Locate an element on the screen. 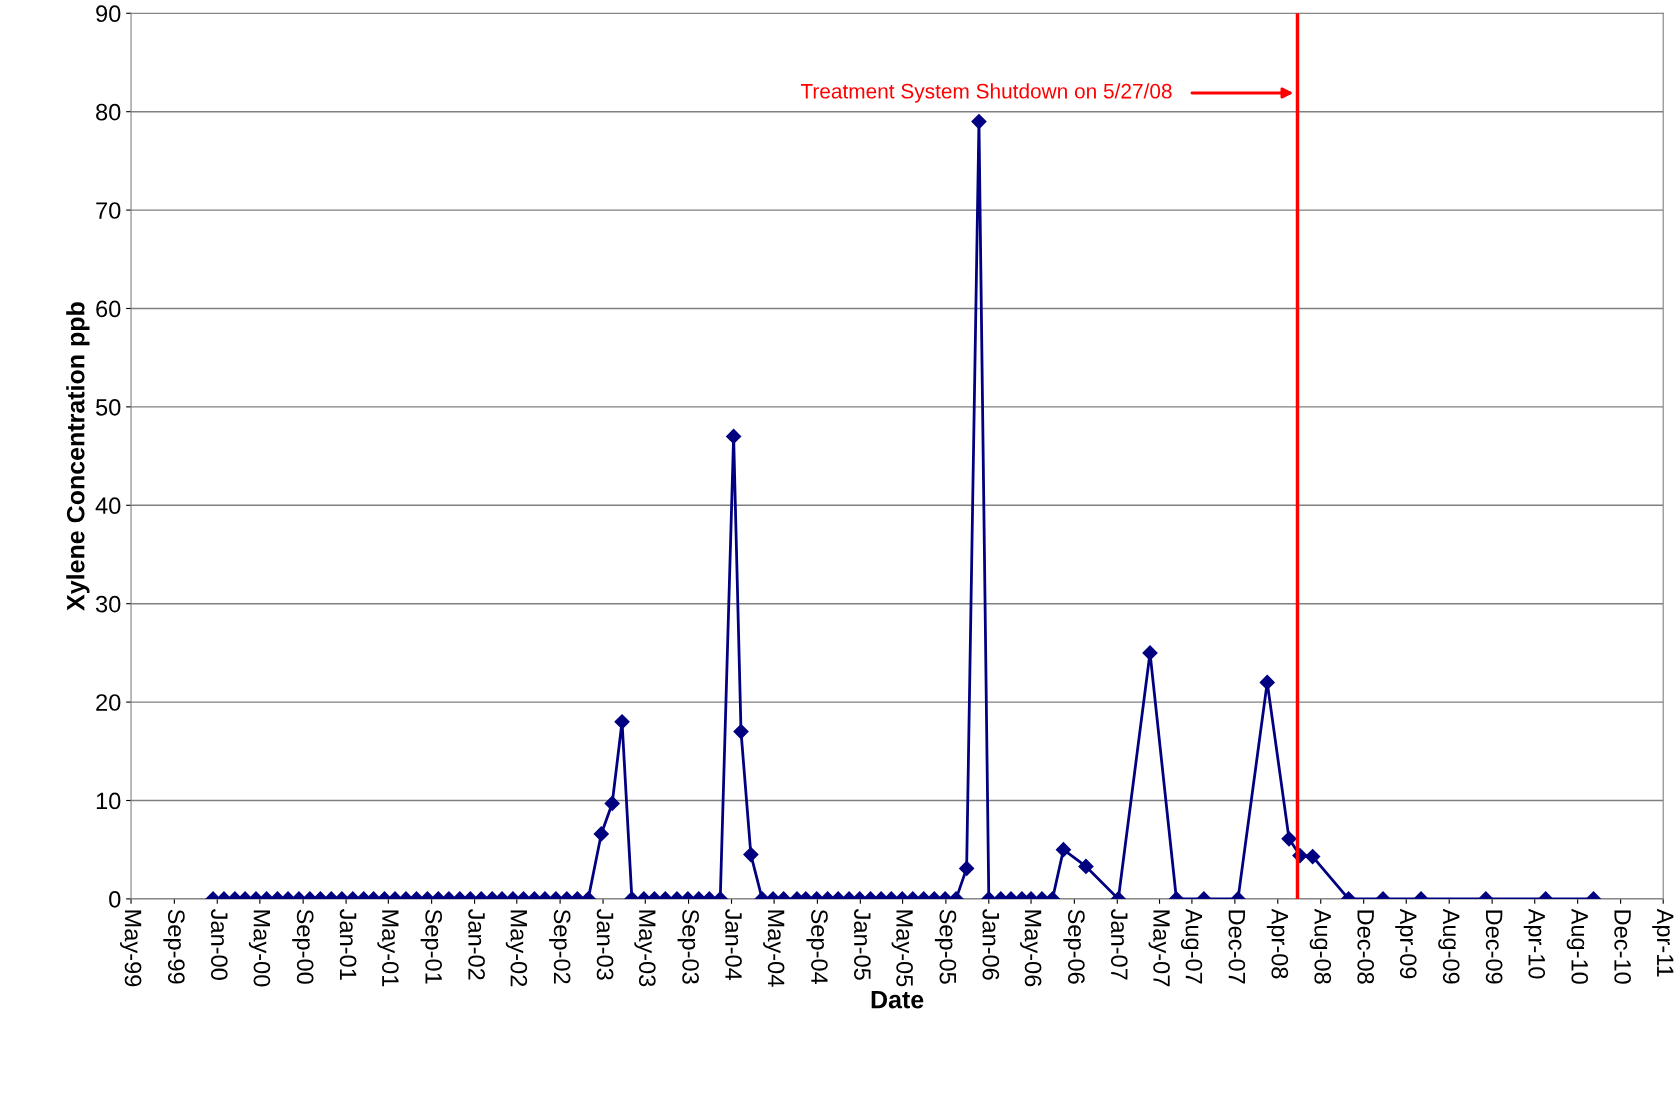 This screenshot has height=1107, width=1680. x-tick-label: May-06 is located at coordinates (1031, 948).